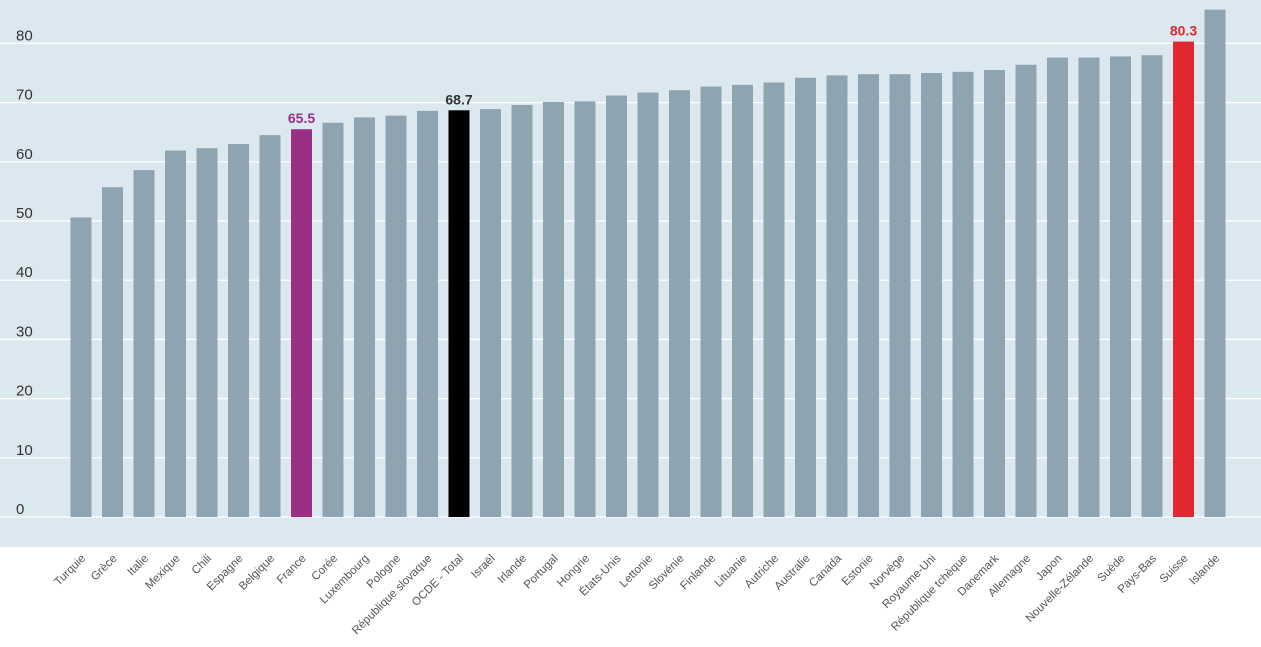 The width and height of the screenshot is (1261, 647). Describe the element at coordinates (1204, 570) in the screenshot. I see `x-tick-label: Islande` at that location.